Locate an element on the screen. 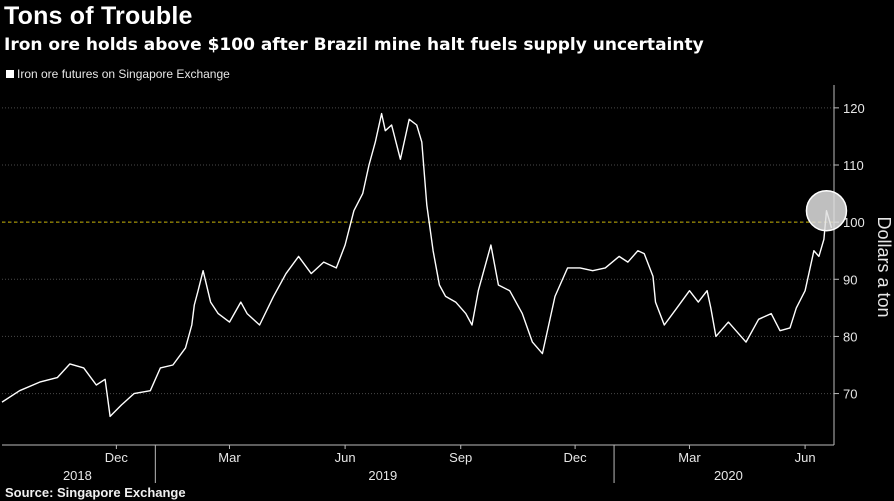  y-tick-90: 90 is located at coordinates (850, 279).